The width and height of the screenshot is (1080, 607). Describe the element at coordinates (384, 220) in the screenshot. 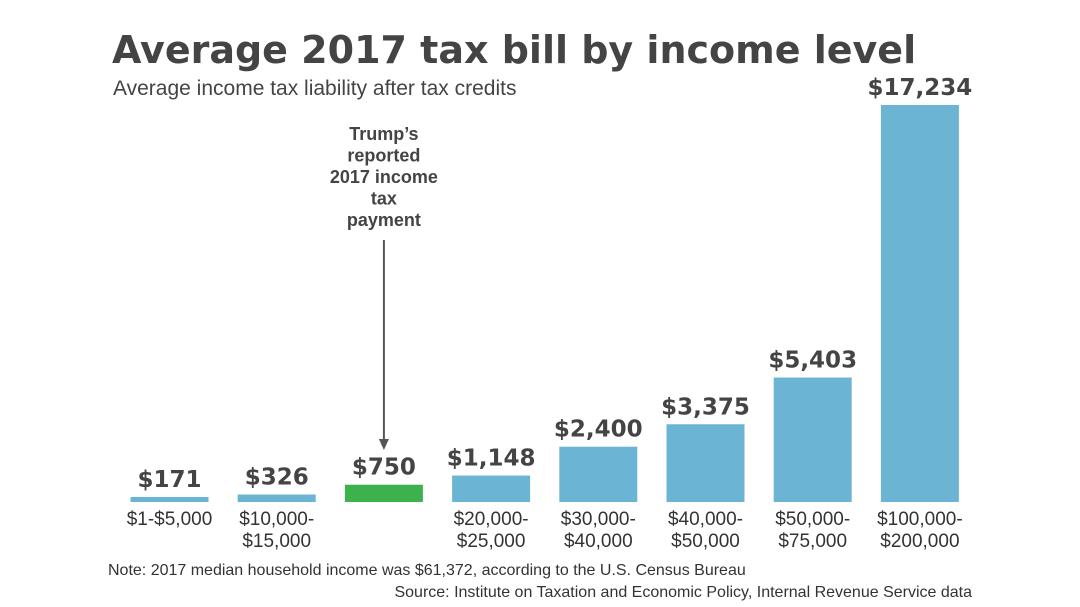

I see `annotation-line-4: payment` at that location.